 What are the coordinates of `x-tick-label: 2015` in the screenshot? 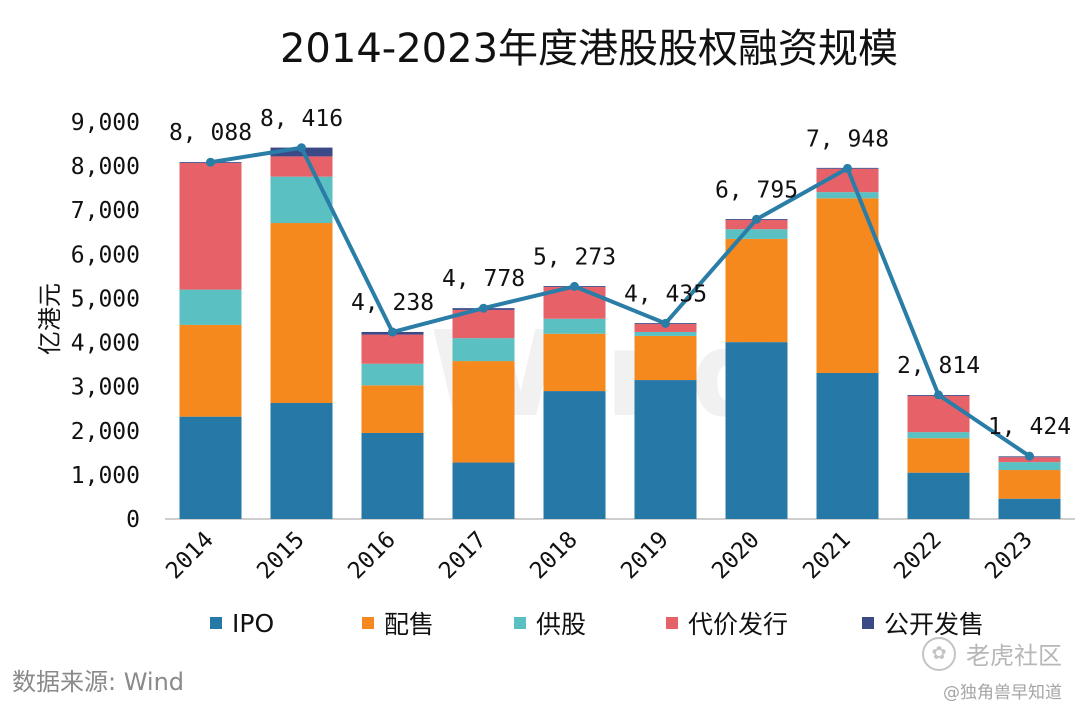 It's located at (281, 556).